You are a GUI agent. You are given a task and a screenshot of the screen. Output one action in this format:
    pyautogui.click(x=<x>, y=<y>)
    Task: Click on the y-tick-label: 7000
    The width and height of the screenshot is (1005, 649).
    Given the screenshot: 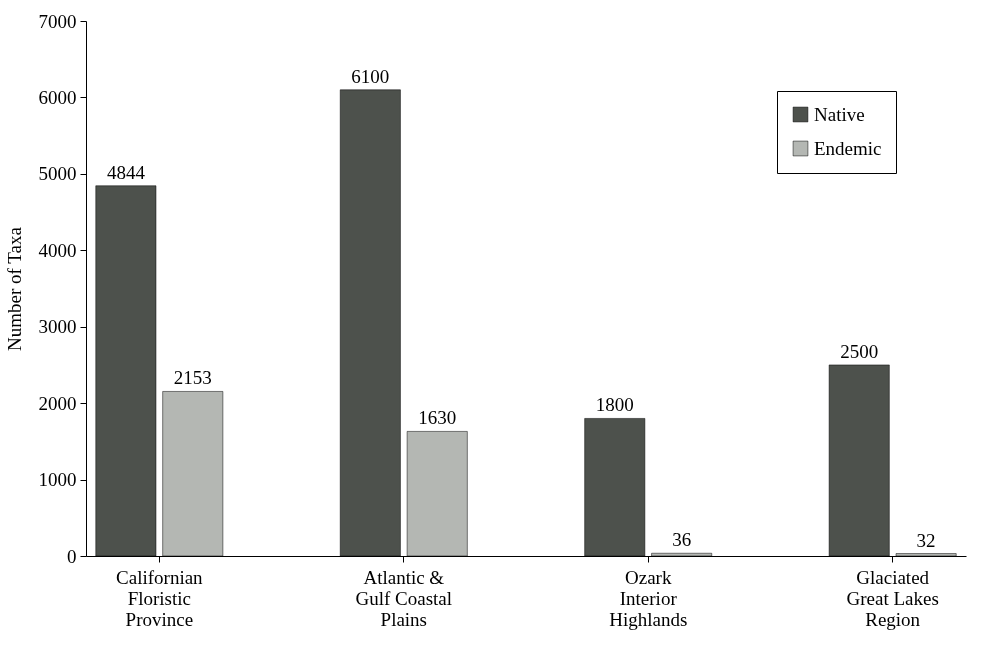 What is the action you would take?
    pyautogui.click(x=57, y=21)
    